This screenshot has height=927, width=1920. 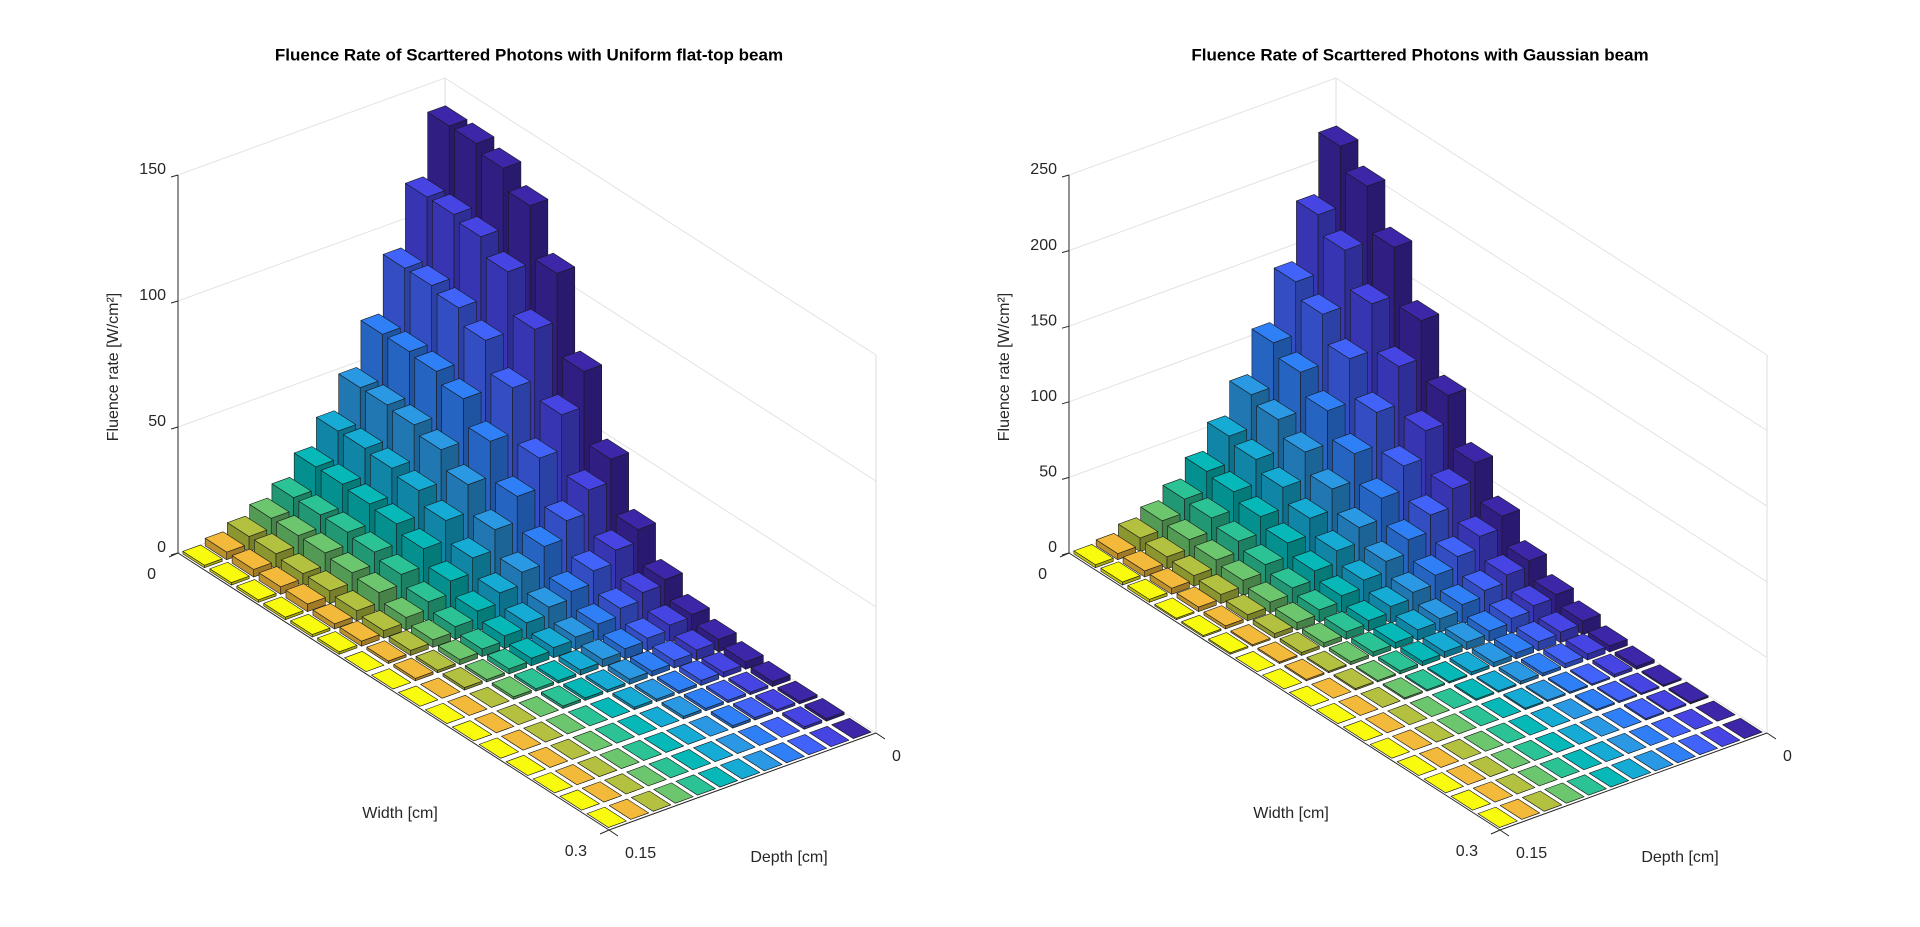 What do you see at coordinates (1284, 691) in the screenshot?
I see `x-axis` at bounding box center [1284, 691].